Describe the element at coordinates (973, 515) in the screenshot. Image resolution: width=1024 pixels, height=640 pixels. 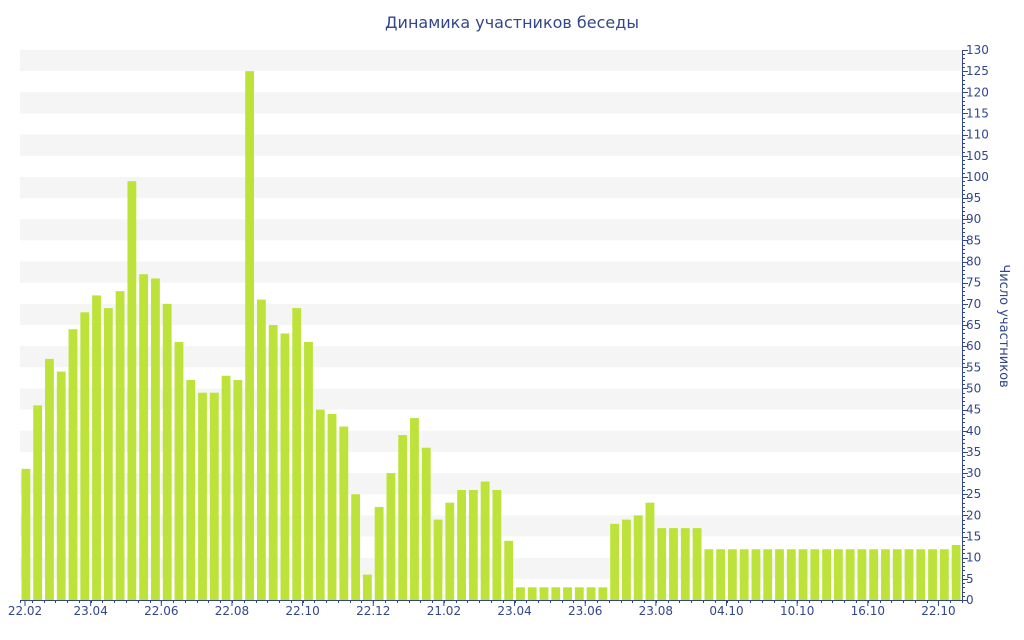
I see `y-tick-label: 20` at that location.